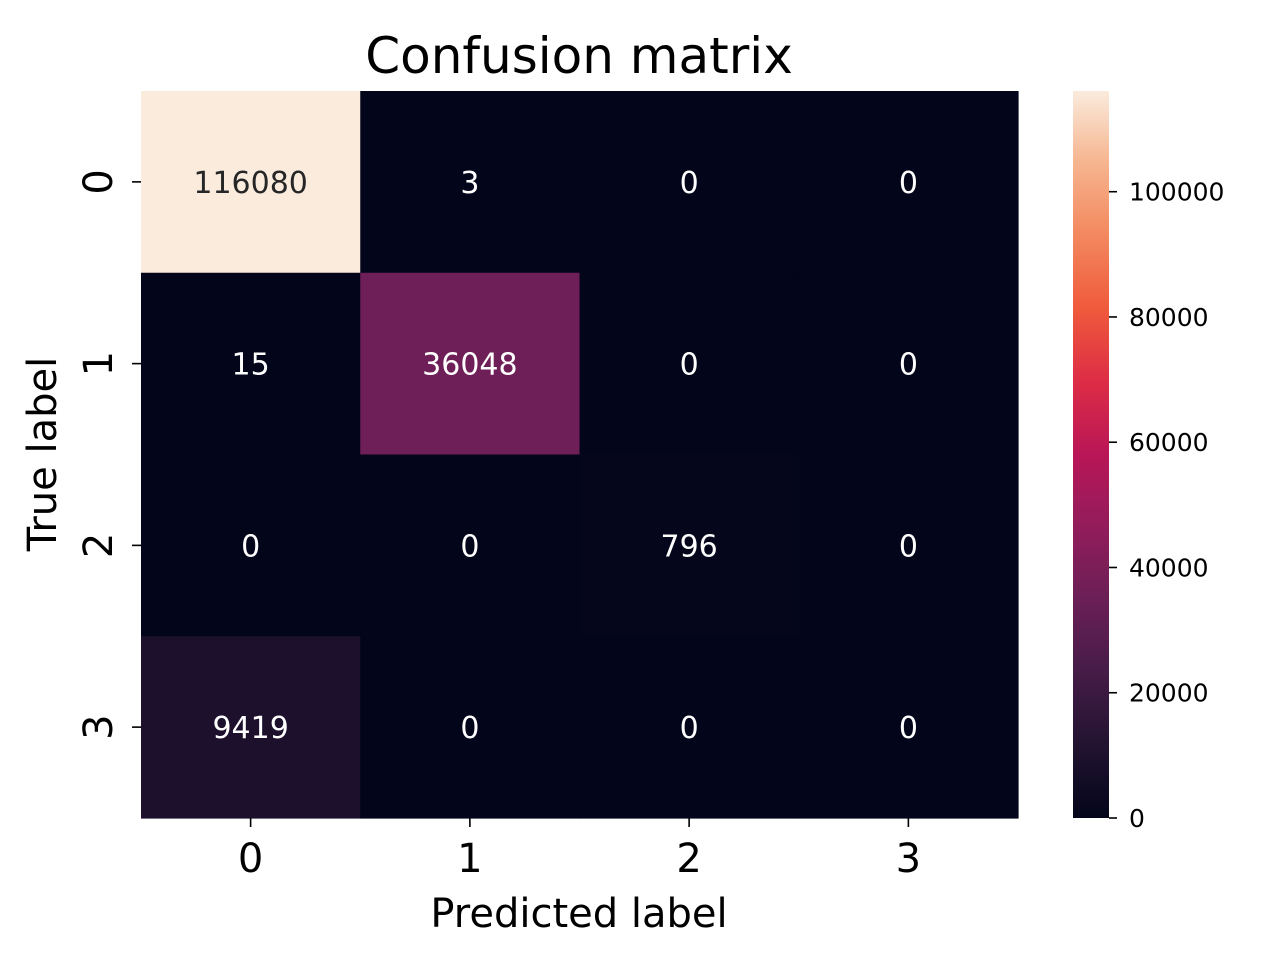  I want to click on cell-value-1-2: 0, so click(689, 365).